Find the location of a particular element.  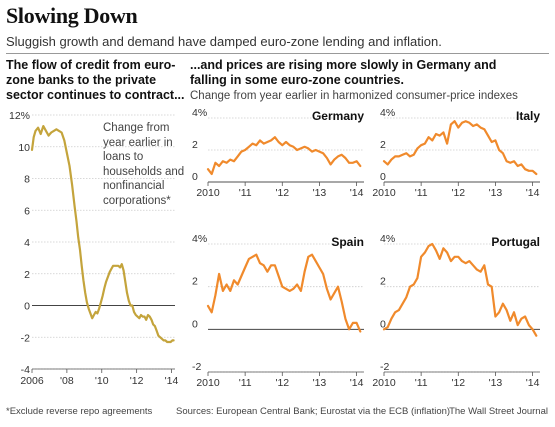

germany-y-tick-label: 2 is located at coordinates (195, 145).